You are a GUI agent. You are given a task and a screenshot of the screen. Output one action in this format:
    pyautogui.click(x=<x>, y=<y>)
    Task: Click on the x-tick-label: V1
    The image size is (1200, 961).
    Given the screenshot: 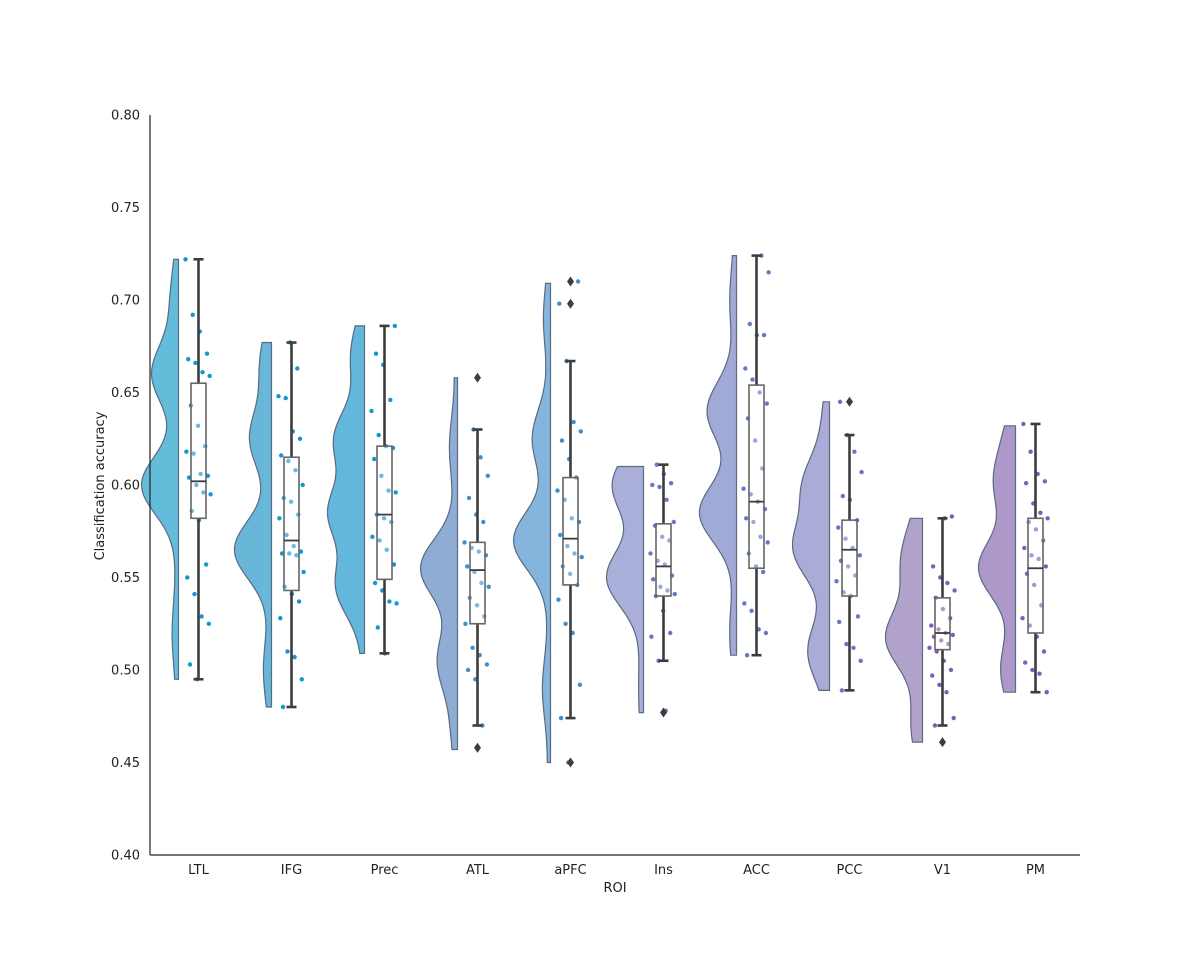 What is the action you would take?
    pyautogui.click(x=942, y=870)
    